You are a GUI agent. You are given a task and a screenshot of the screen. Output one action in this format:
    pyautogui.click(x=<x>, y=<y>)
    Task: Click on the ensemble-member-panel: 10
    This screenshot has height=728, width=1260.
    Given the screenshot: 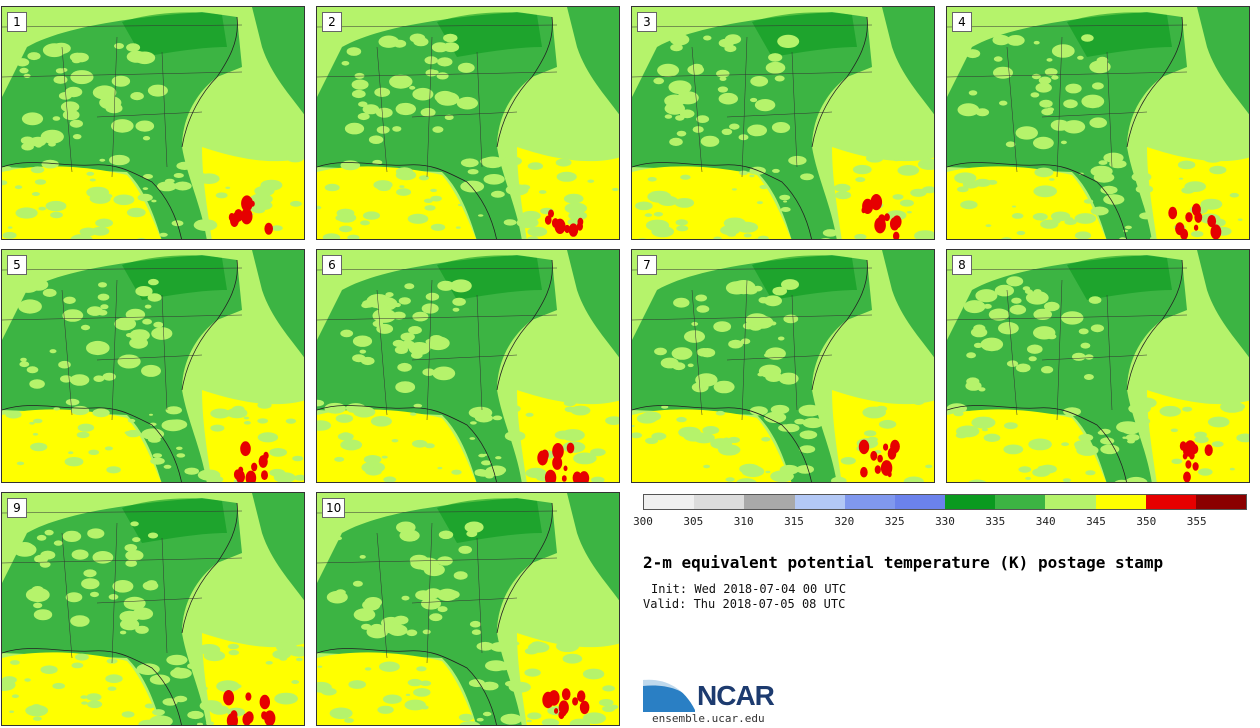 What is the action you would take?
    pyautogui.click(x=468, y=609)
    